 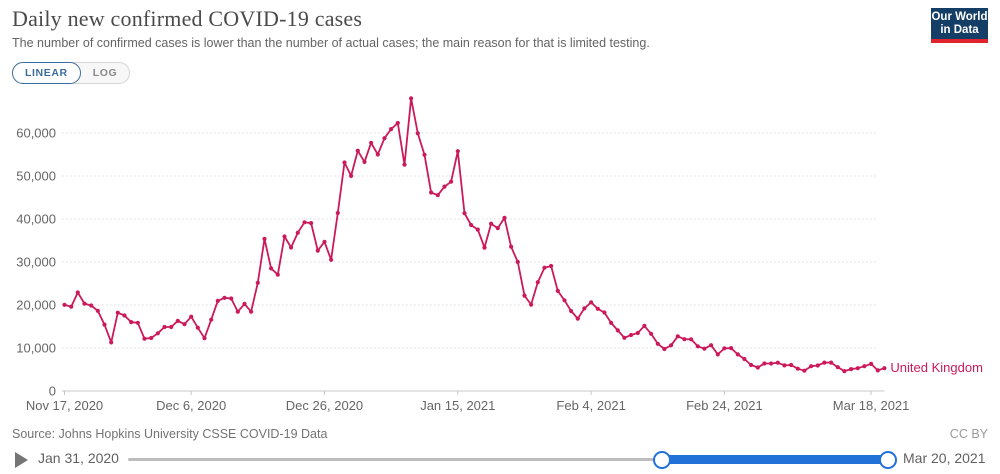 I want to click on linear-button: LINEAR, so click(x=46, y=73).